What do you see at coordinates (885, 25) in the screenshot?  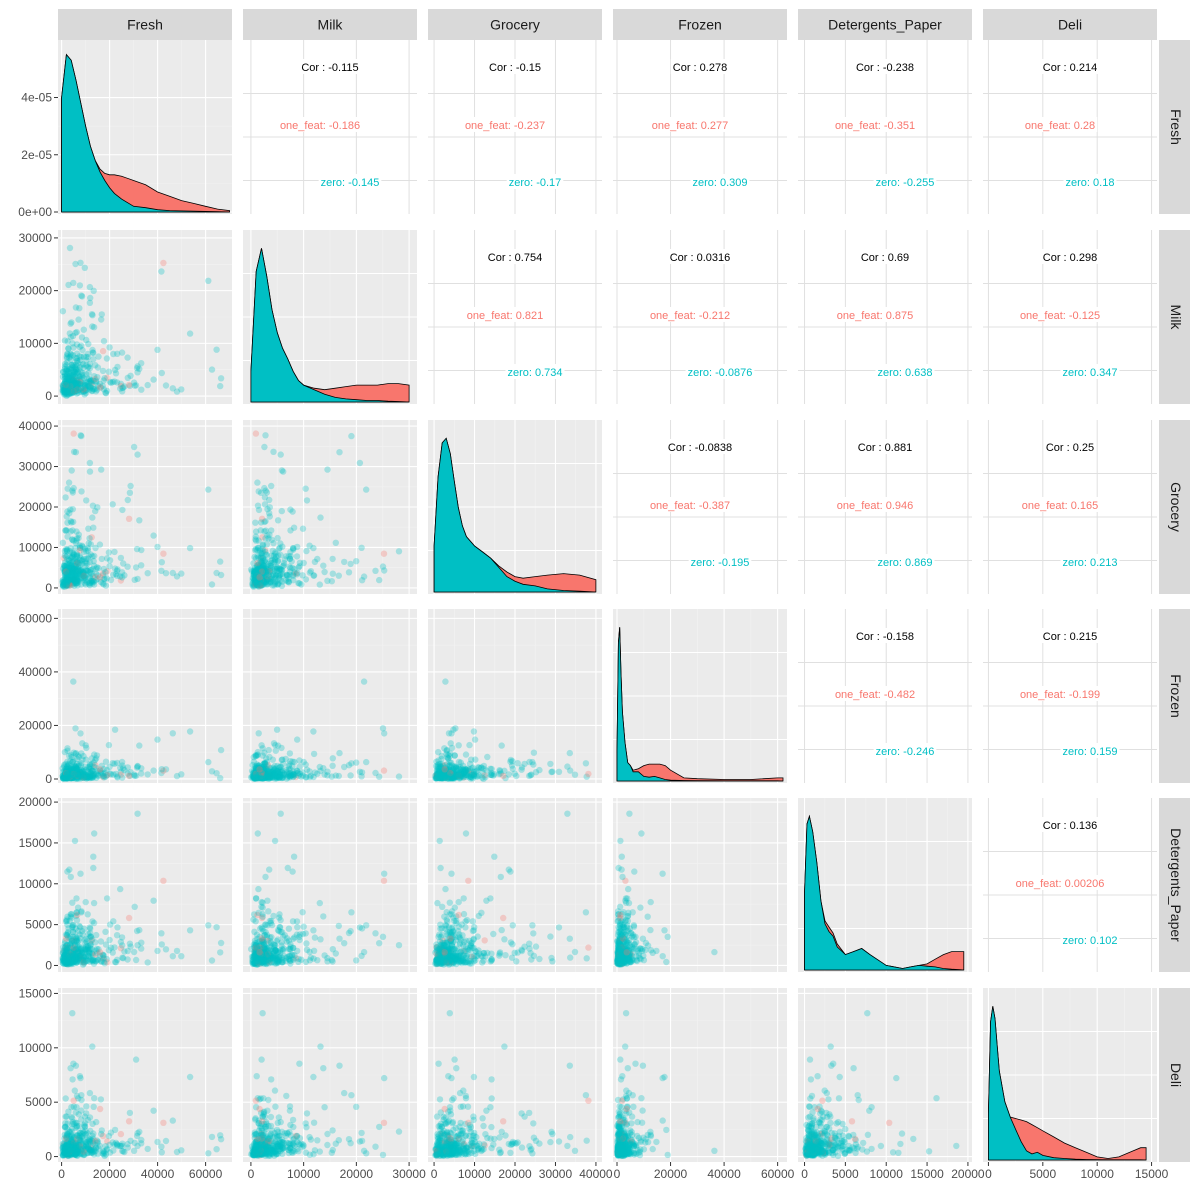 I see `column-strip-label: Detergents_Paper` at bounding box center [885, 25].